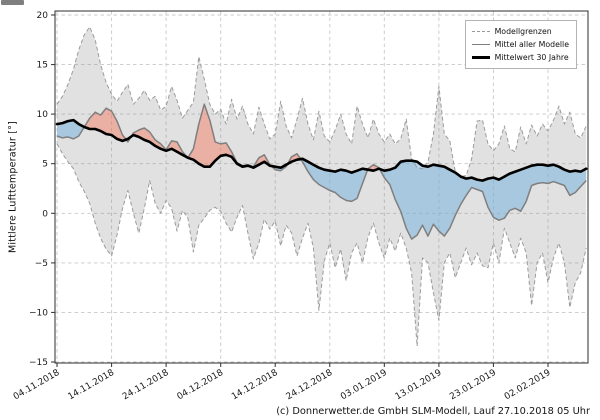 The height and width of the screenshot is (420, 600). I want to click on y-tick-label: 5, so click(45, 165).